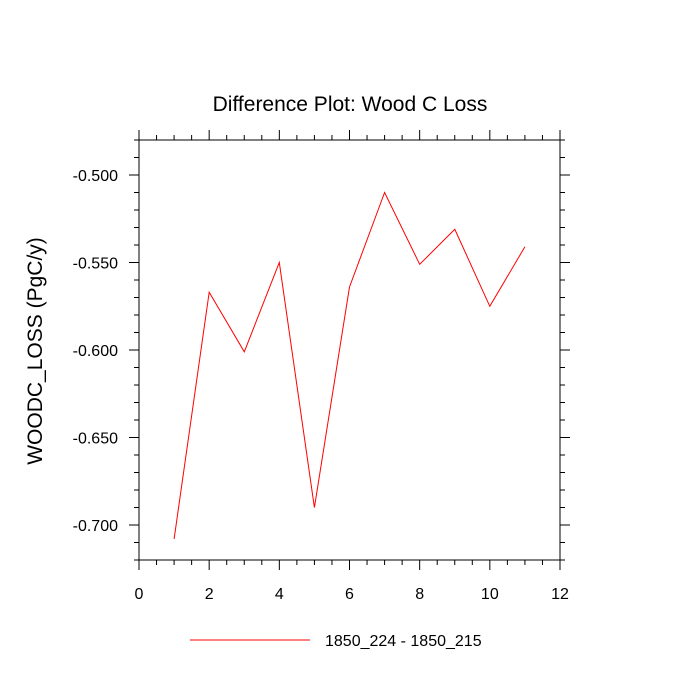 The height and width of the screenshot is (700, 700). I want to click on y-tick-label: -0.700, so click(95, 526).